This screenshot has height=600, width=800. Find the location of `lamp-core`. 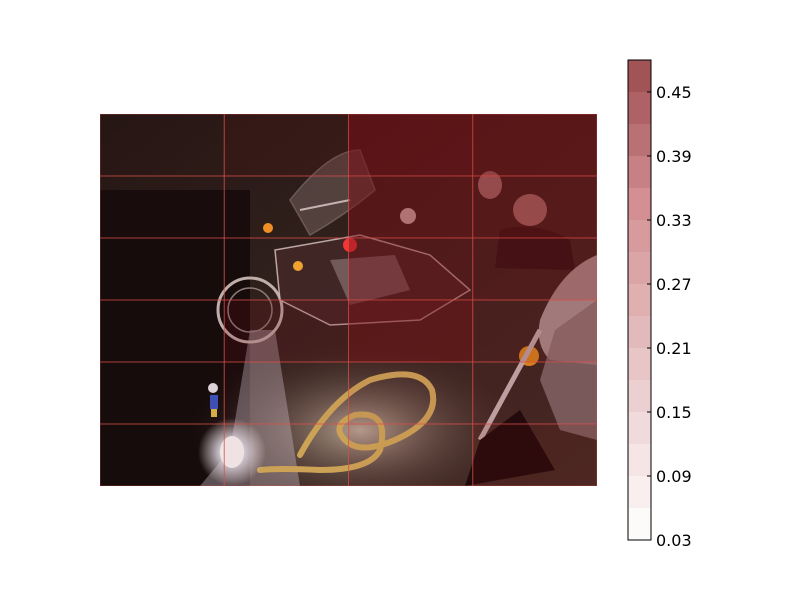

lamp-core is located at coordinates (232, 452).